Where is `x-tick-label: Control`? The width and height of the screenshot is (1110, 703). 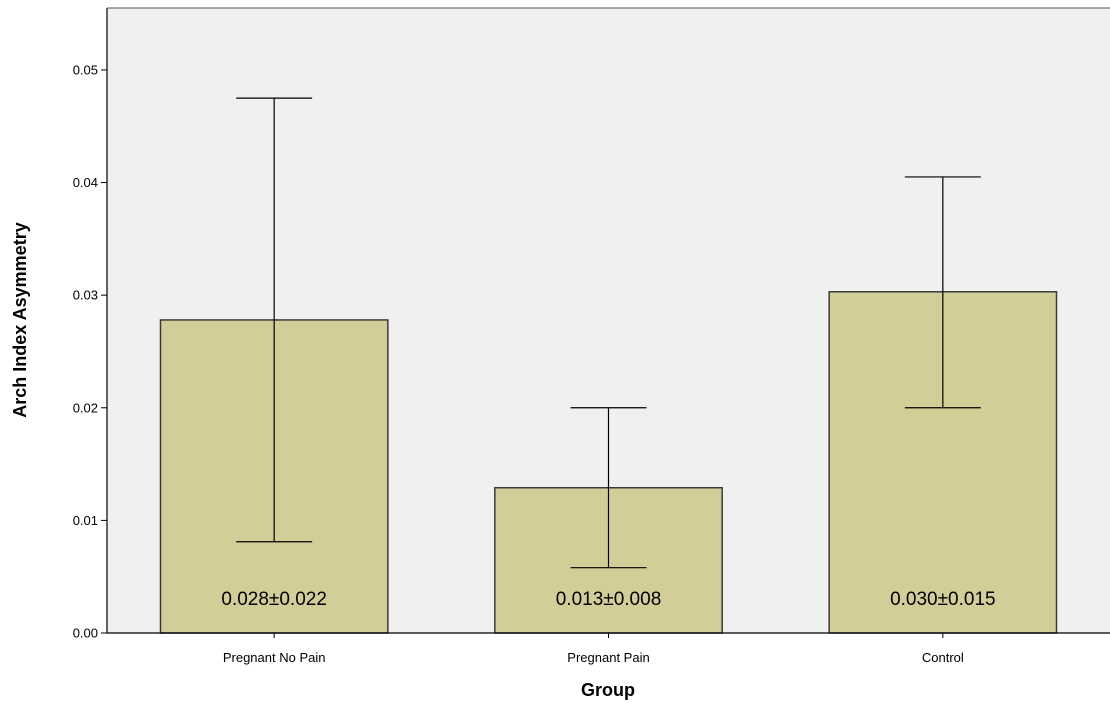 x-tick-label: Control is located at coordinates (943, 657).